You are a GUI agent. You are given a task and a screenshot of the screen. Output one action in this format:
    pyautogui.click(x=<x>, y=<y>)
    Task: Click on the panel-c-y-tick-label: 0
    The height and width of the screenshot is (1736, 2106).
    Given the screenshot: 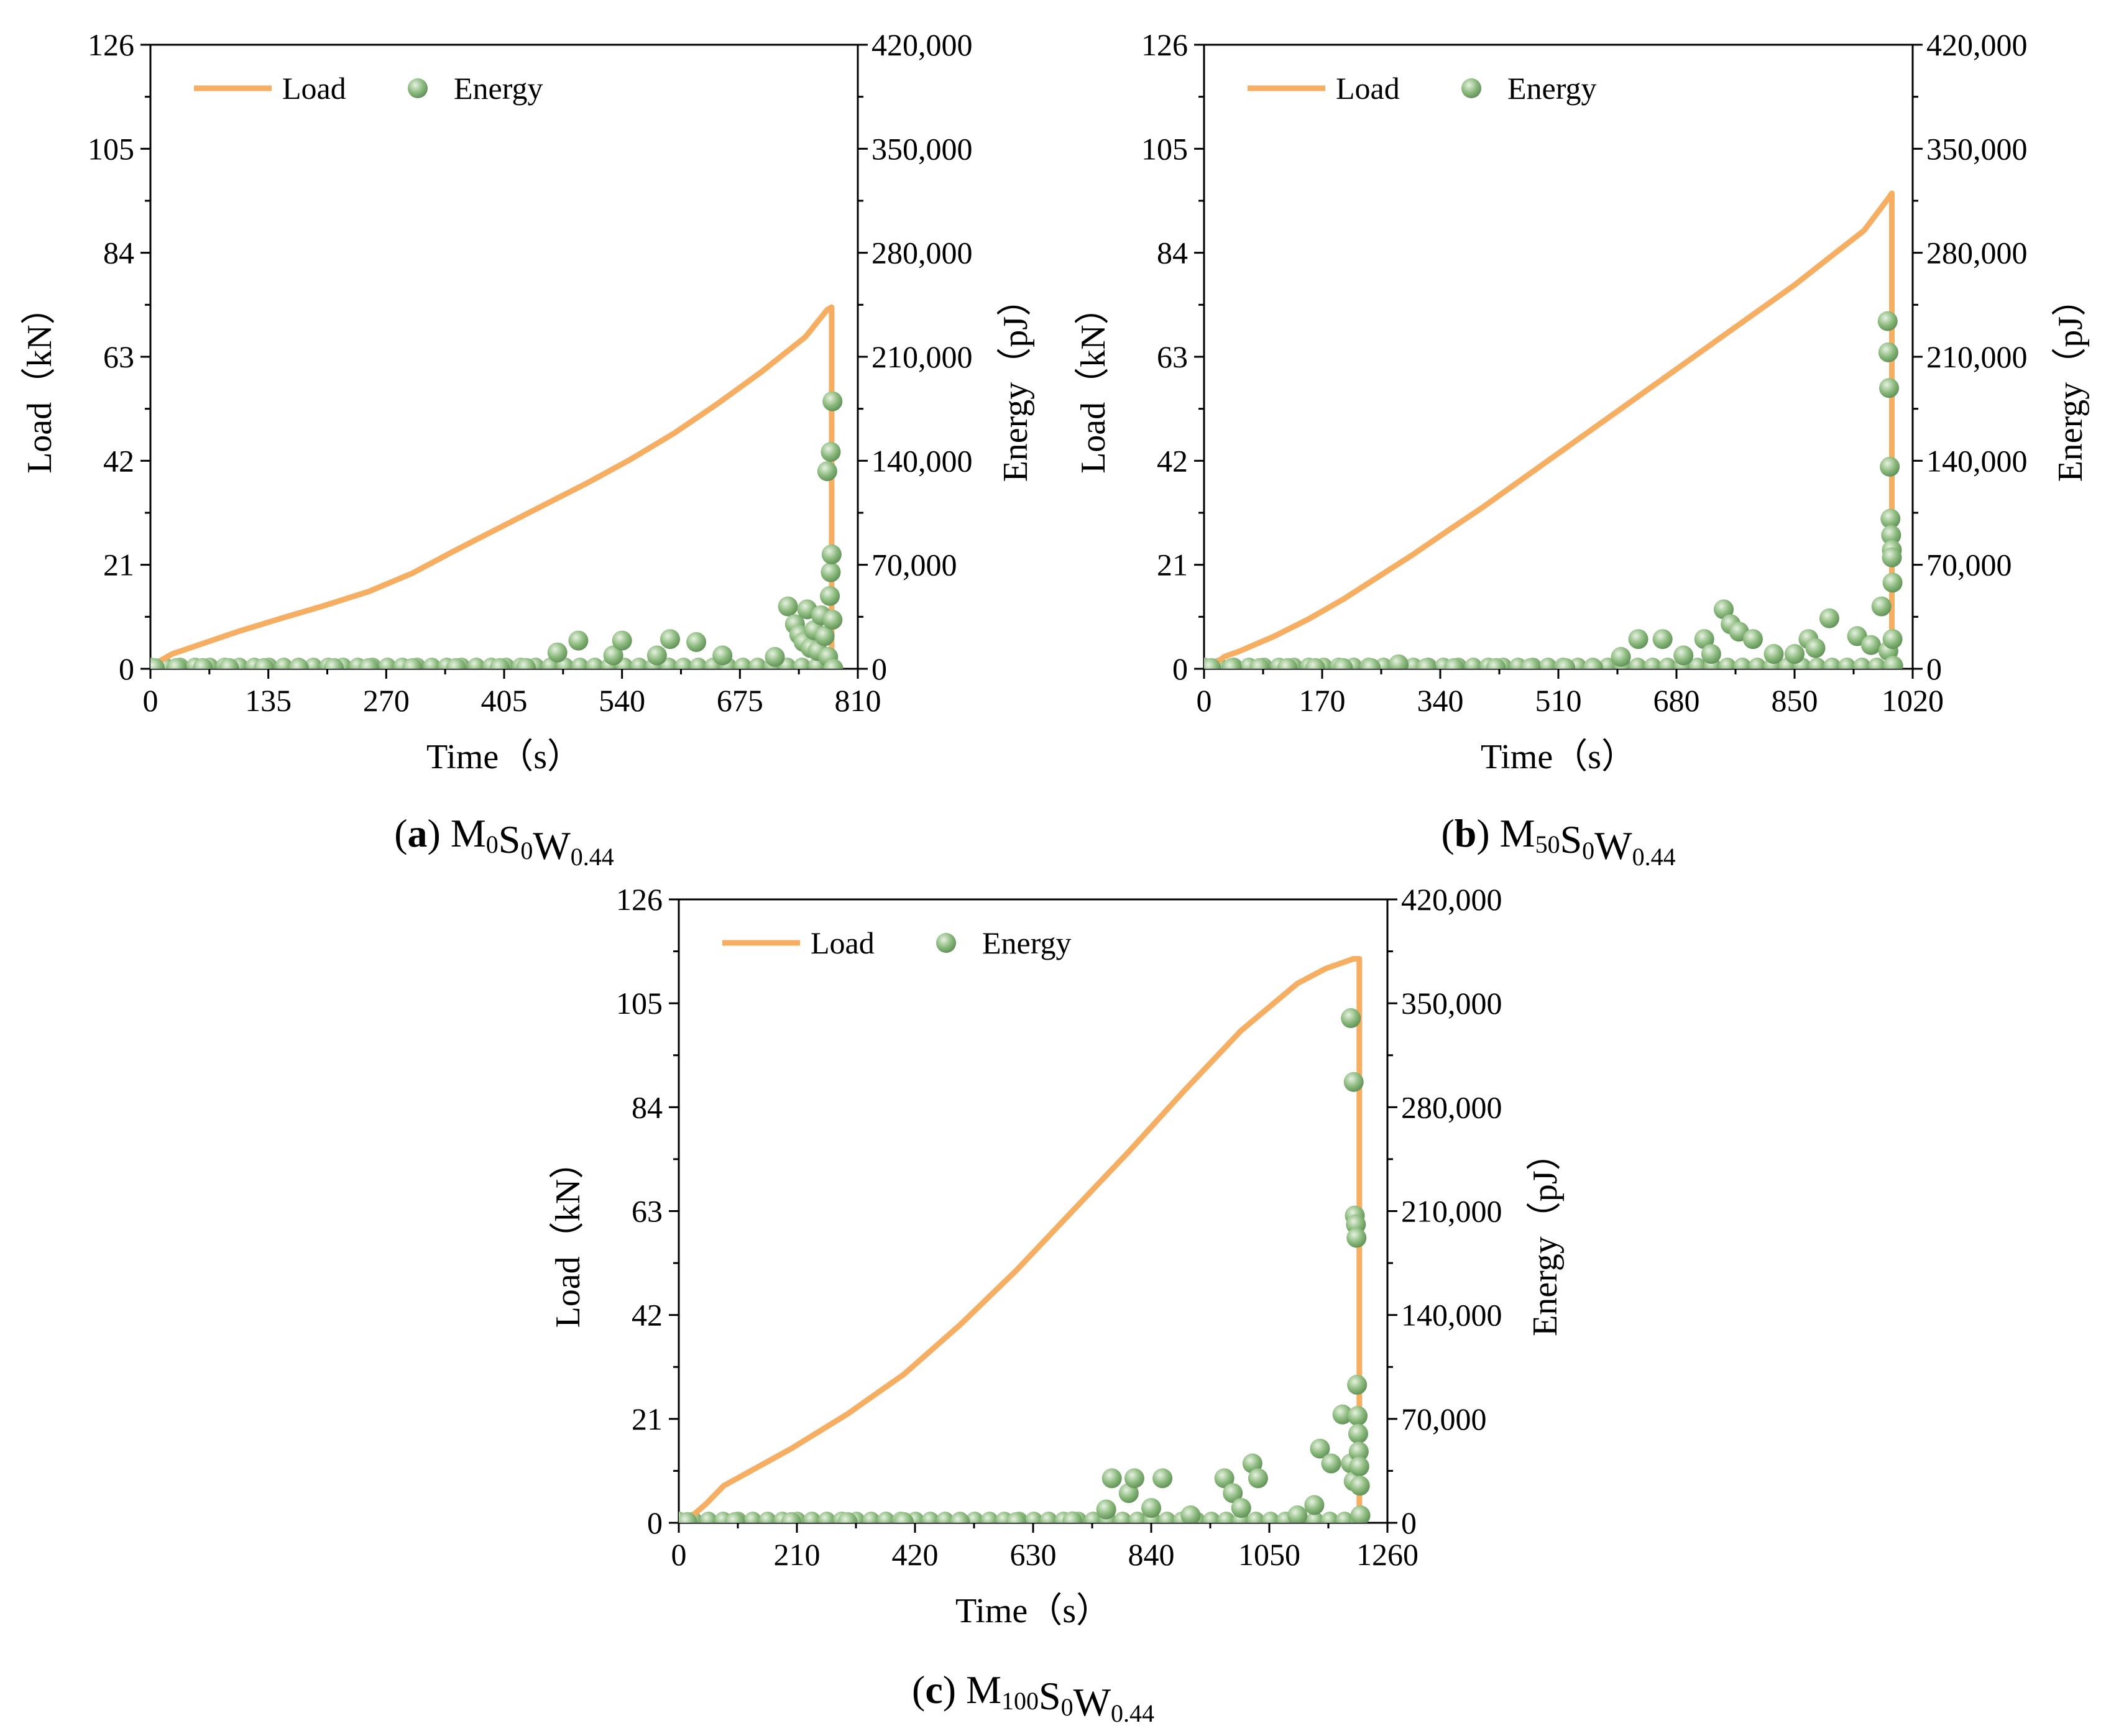 What is the action you would take?
    pyautogui.click(x=655, y=1522)
    